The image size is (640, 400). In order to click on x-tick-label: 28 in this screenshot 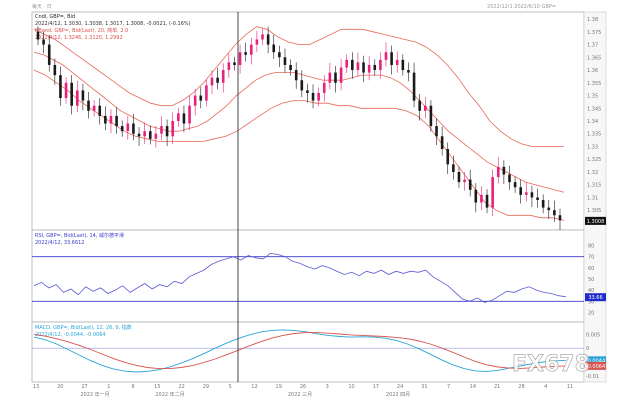, I will do `click(521, 387)`.